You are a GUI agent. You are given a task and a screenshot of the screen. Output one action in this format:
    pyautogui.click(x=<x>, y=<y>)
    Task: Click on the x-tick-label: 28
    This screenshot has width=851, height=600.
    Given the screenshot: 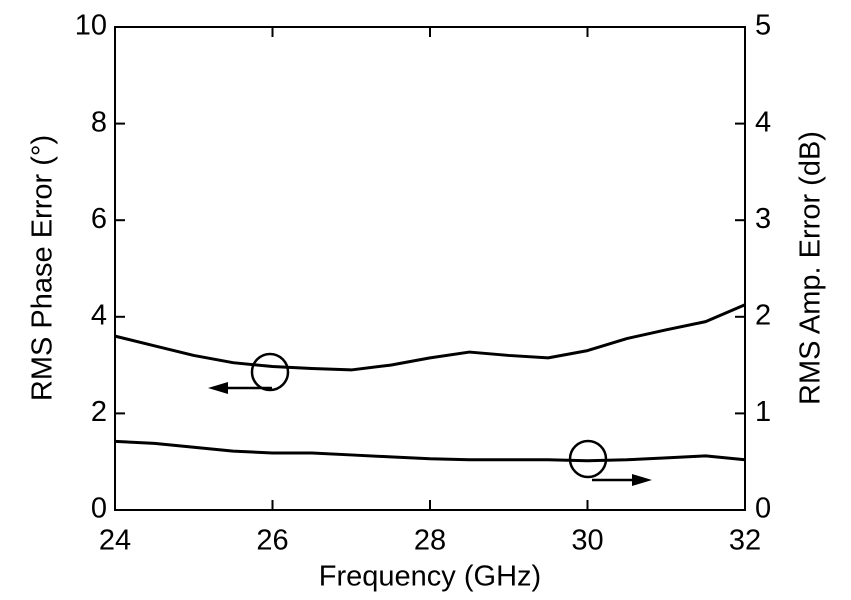 What is the action you would take?
    pyautogui.click(x=430, y=541)
    